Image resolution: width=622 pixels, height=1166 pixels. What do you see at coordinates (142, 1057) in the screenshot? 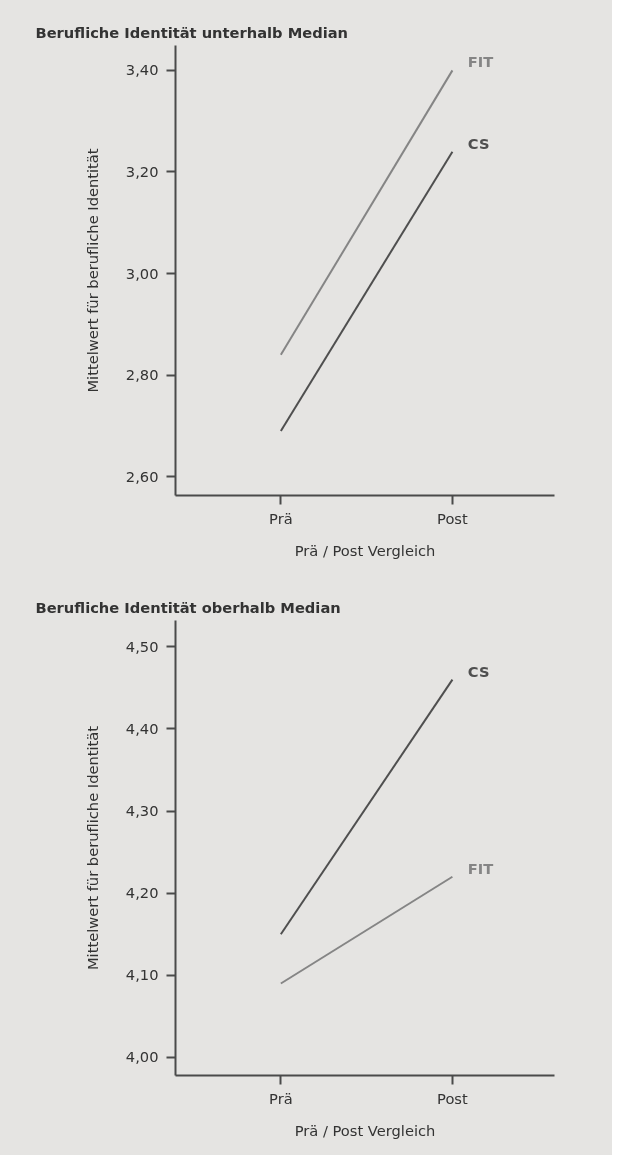
I see `y-tick-label: 4,00` at bounding box center [142, 1057].